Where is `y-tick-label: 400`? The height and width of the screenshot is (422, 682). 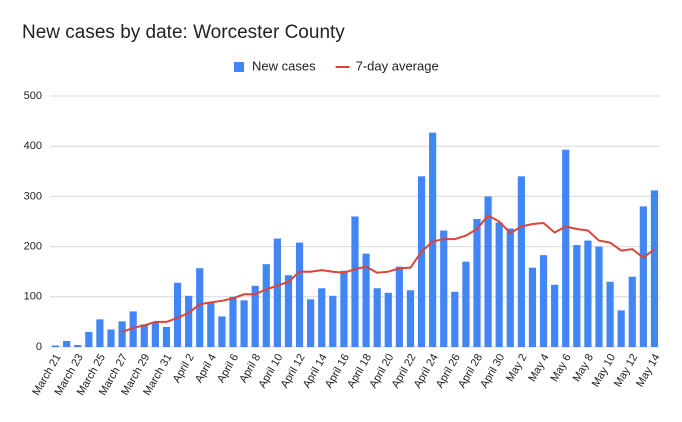
y-tick-label: 400 is located at coordinates (33, 146).